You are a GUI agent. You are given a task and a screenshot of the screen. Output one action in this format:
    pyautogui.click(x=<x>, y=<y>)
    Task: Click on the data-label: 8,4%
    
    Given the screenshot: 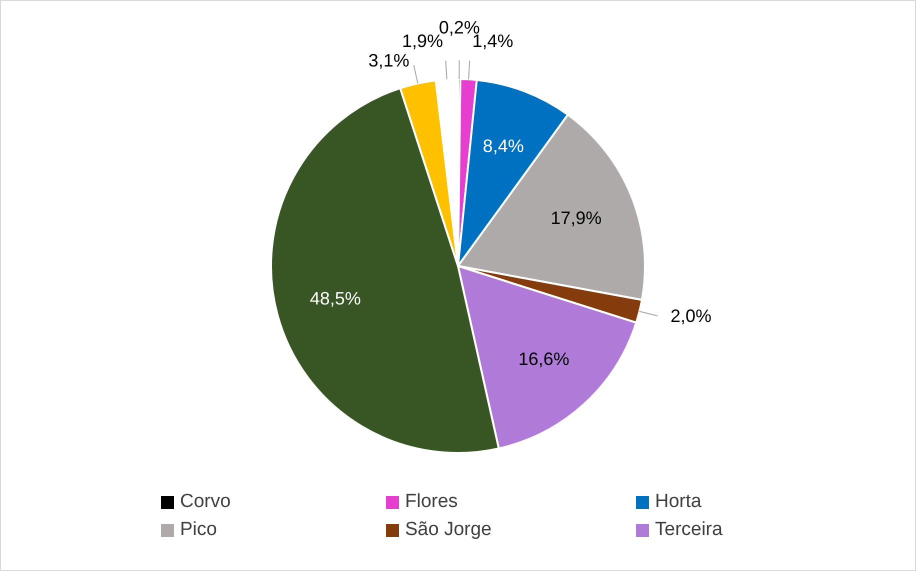 What is the action you would take?
    pyautogui.click(x=503, y=146)
    